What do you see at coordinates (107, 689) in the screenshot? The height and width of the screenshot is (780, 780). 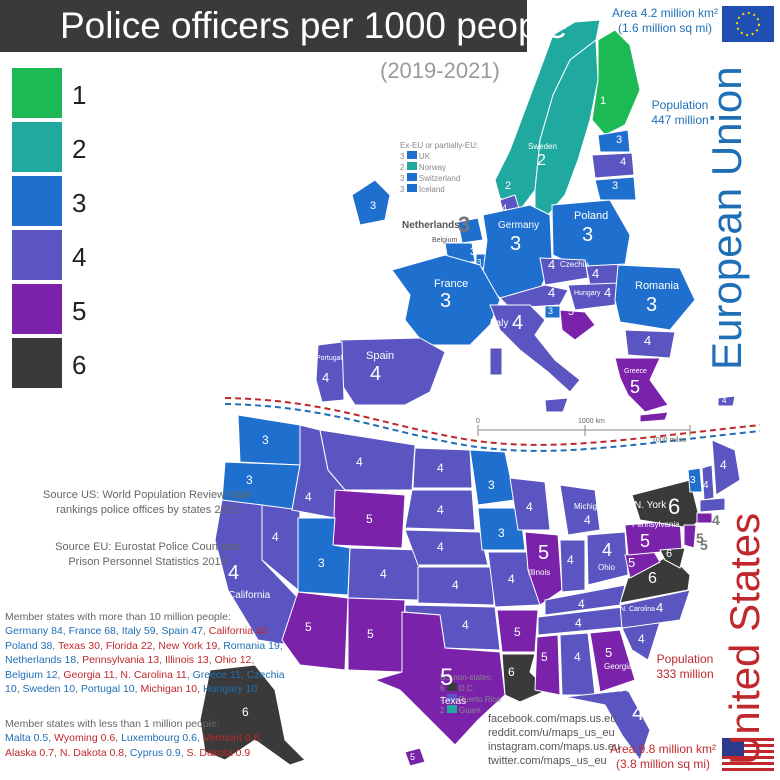 I see `member-entry: Portugal 10` at bounding box center [107, 689].